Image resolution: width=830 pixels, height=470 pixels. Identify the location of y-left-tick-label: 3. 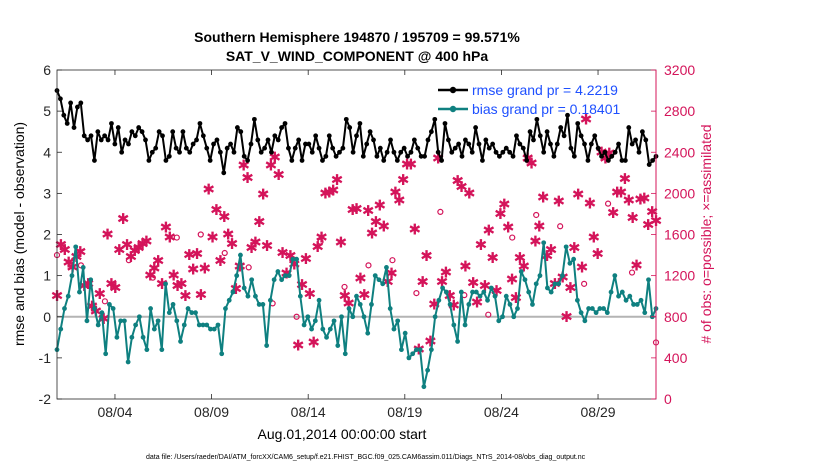
(47, 193).